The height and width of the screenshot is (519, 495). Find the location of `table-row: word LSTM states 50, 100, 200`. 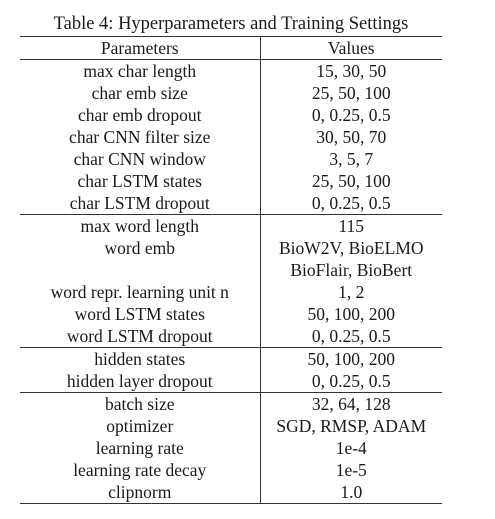

table-row: word LSTM states 50, 100, 200 is located at coordinates (231, 314).